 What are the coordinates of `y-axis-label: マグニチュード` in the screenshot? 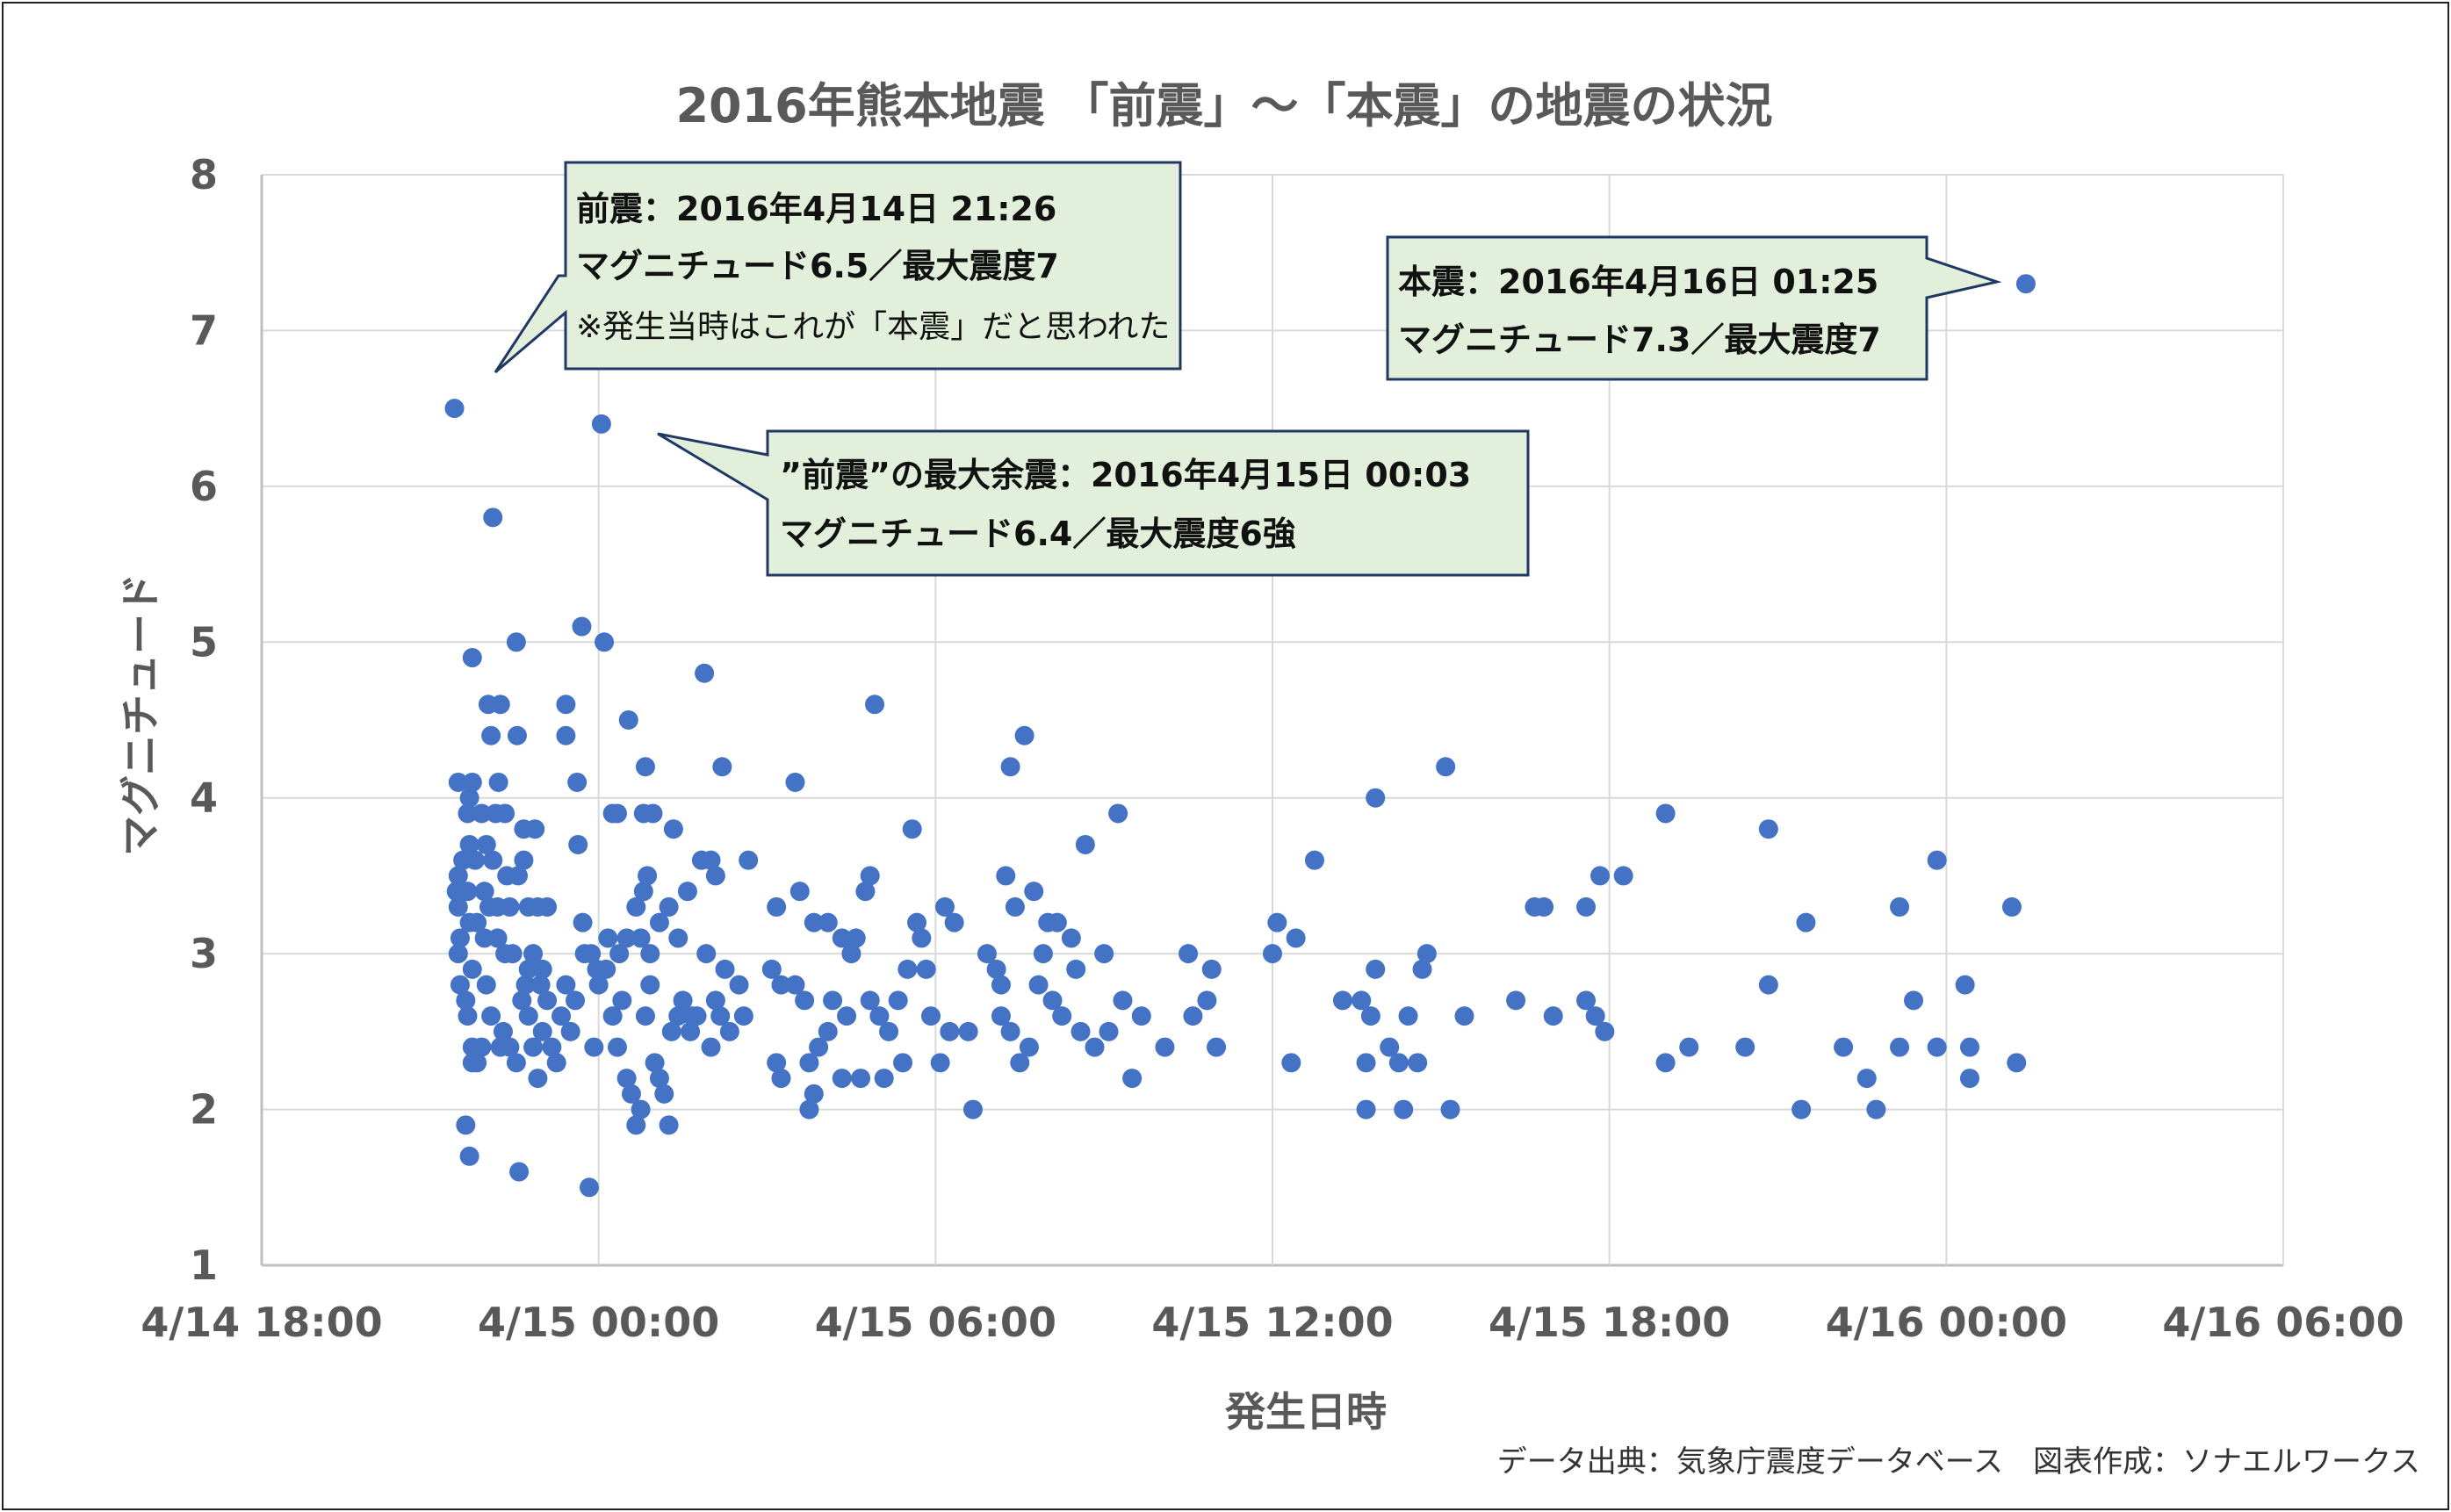 It's located at (140, 714).